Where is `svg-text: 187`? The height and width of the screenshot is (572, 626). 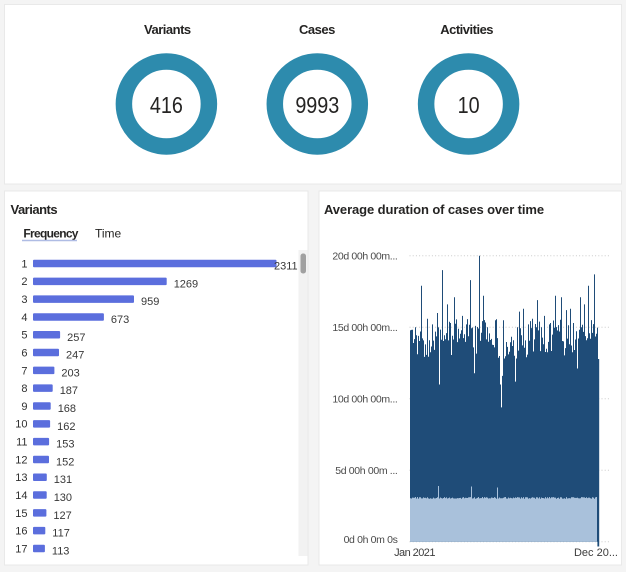
svg-text: 187 is located at coordinates (69, 391).